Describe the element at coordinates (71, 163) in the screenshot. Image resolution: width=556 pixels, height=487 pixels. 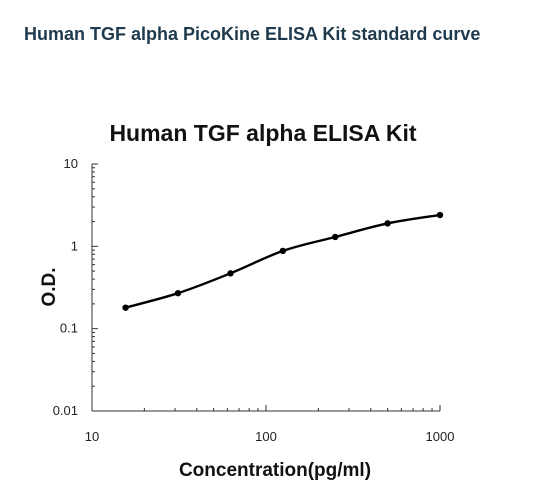
I see `y-tick-label: 10` at that location.